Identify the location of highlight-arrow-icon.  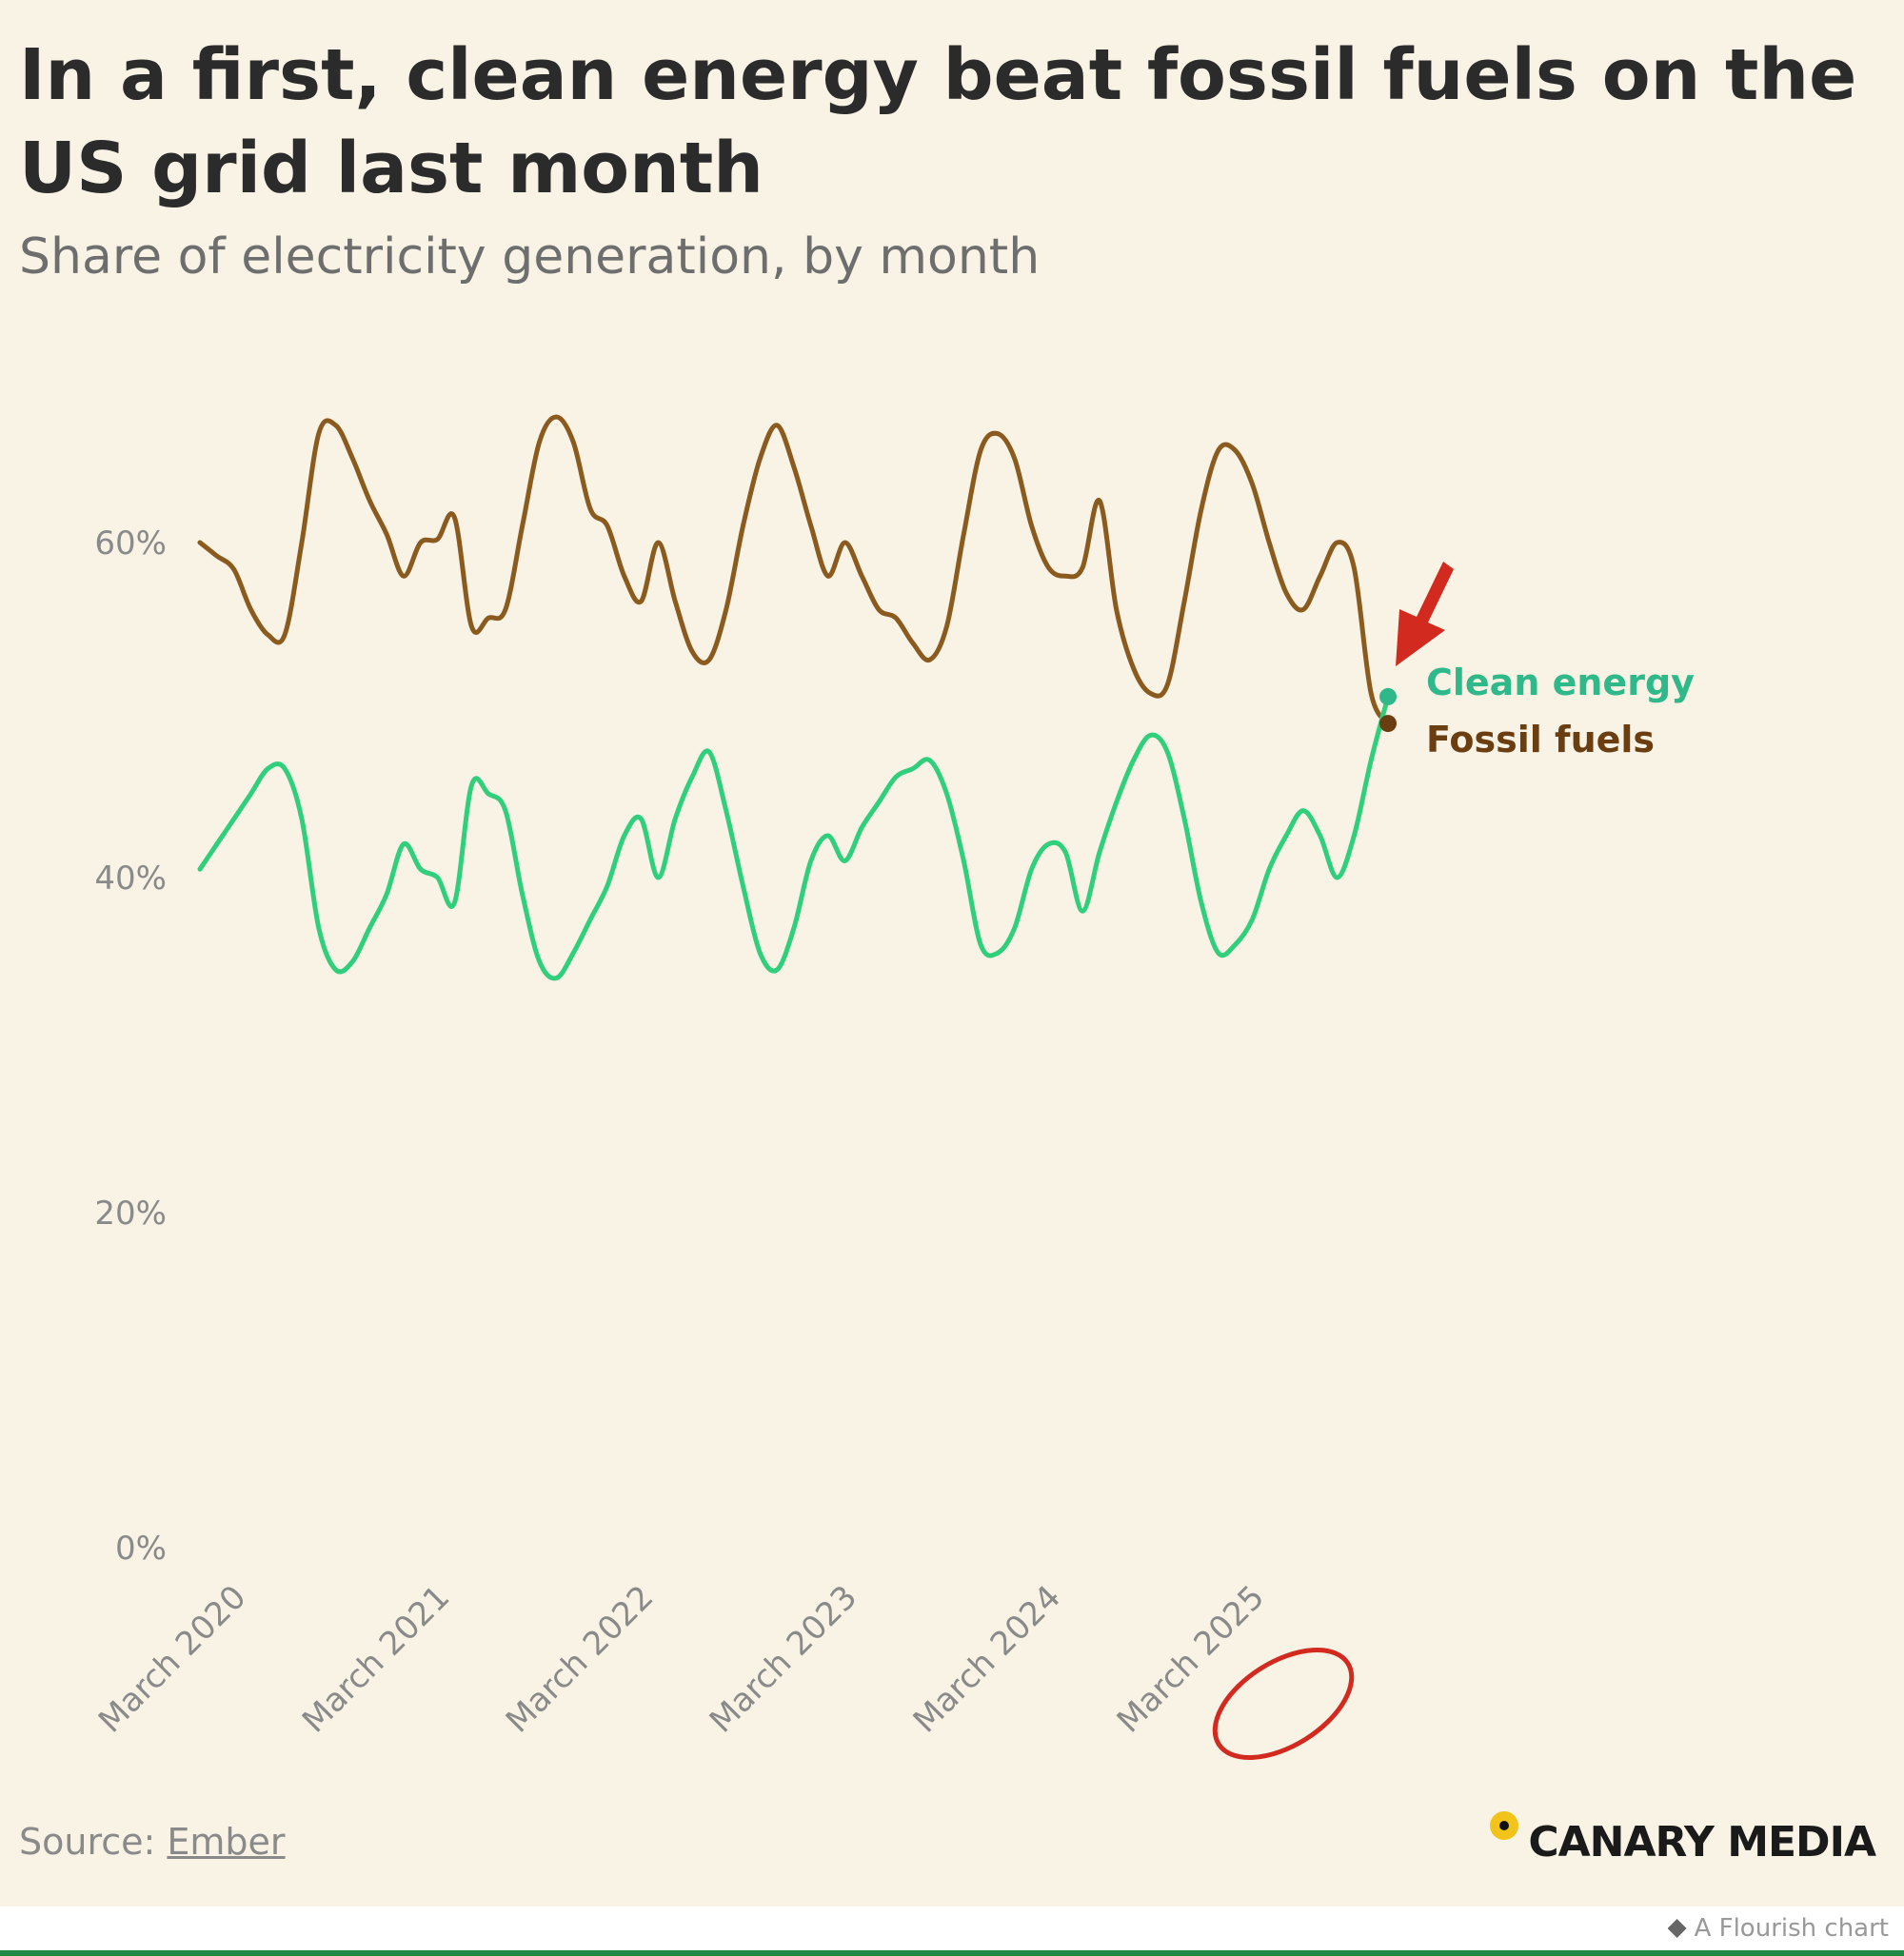
(1425, 614).